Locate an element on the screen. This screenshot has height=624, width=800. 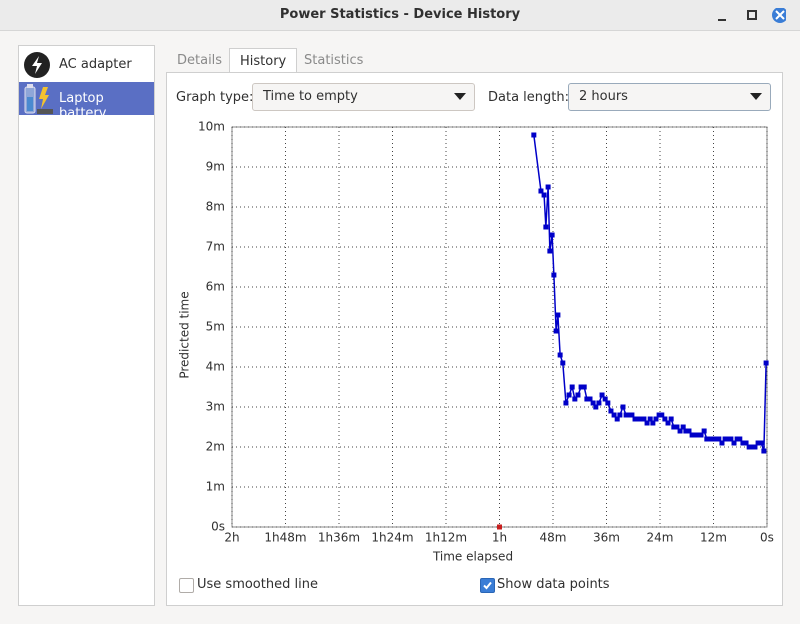
title-bar is located at coordinates (400, 15).